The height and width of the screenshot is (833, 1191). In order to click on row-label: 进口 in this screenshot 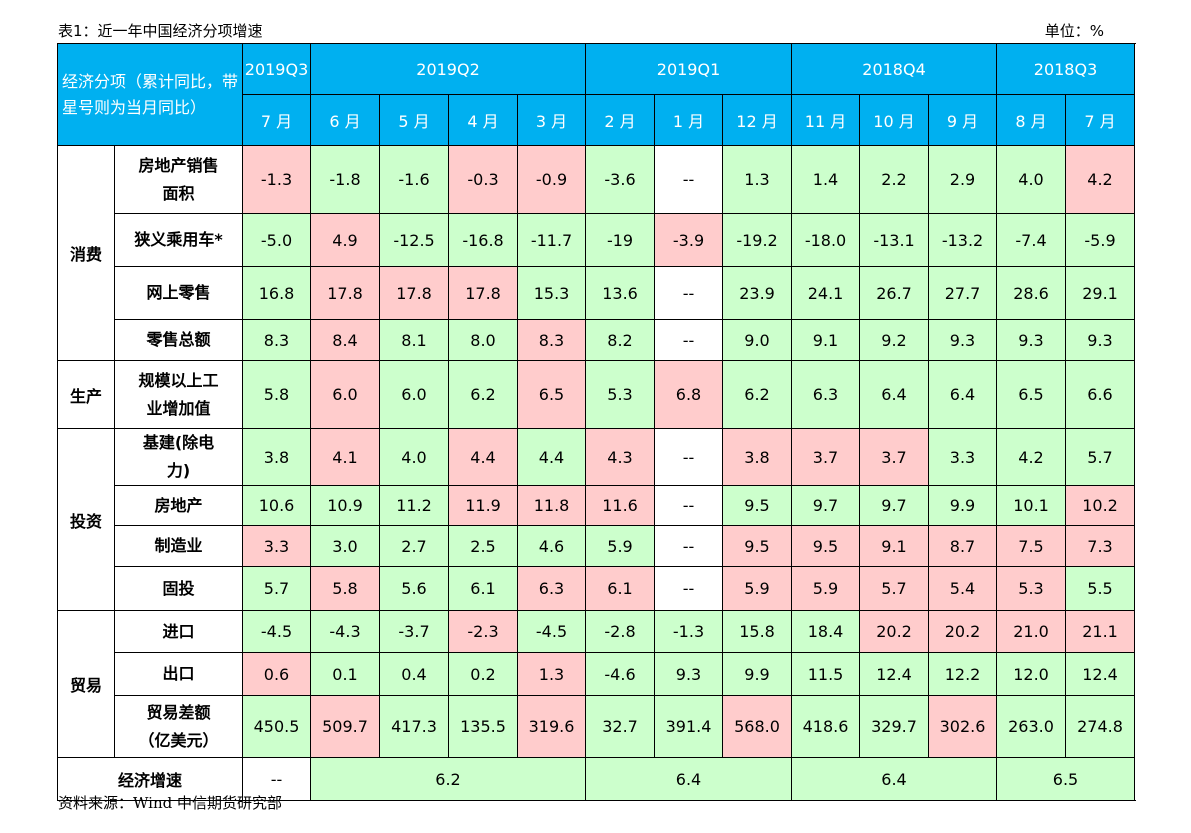, I will do `click(178, 631)`.